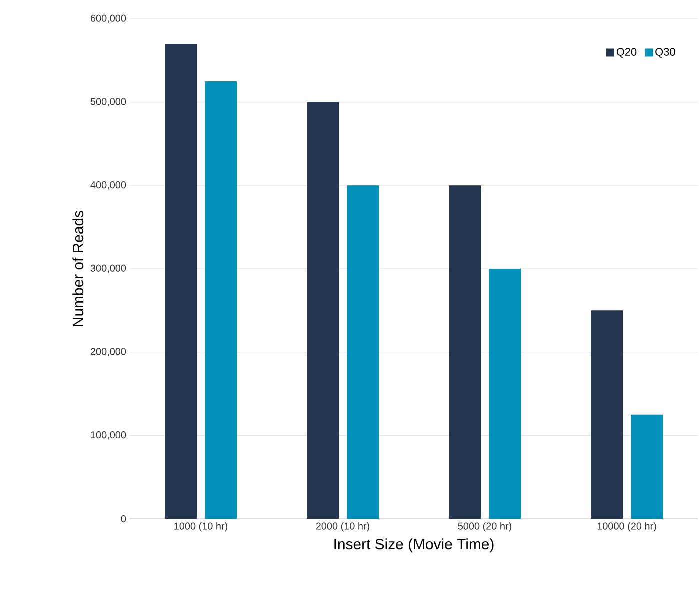 Image resolution: width=699 pixels, height=591 pixels. I want to click on x-axis-title: Insert Size (Movie Time), so click(414, 545).